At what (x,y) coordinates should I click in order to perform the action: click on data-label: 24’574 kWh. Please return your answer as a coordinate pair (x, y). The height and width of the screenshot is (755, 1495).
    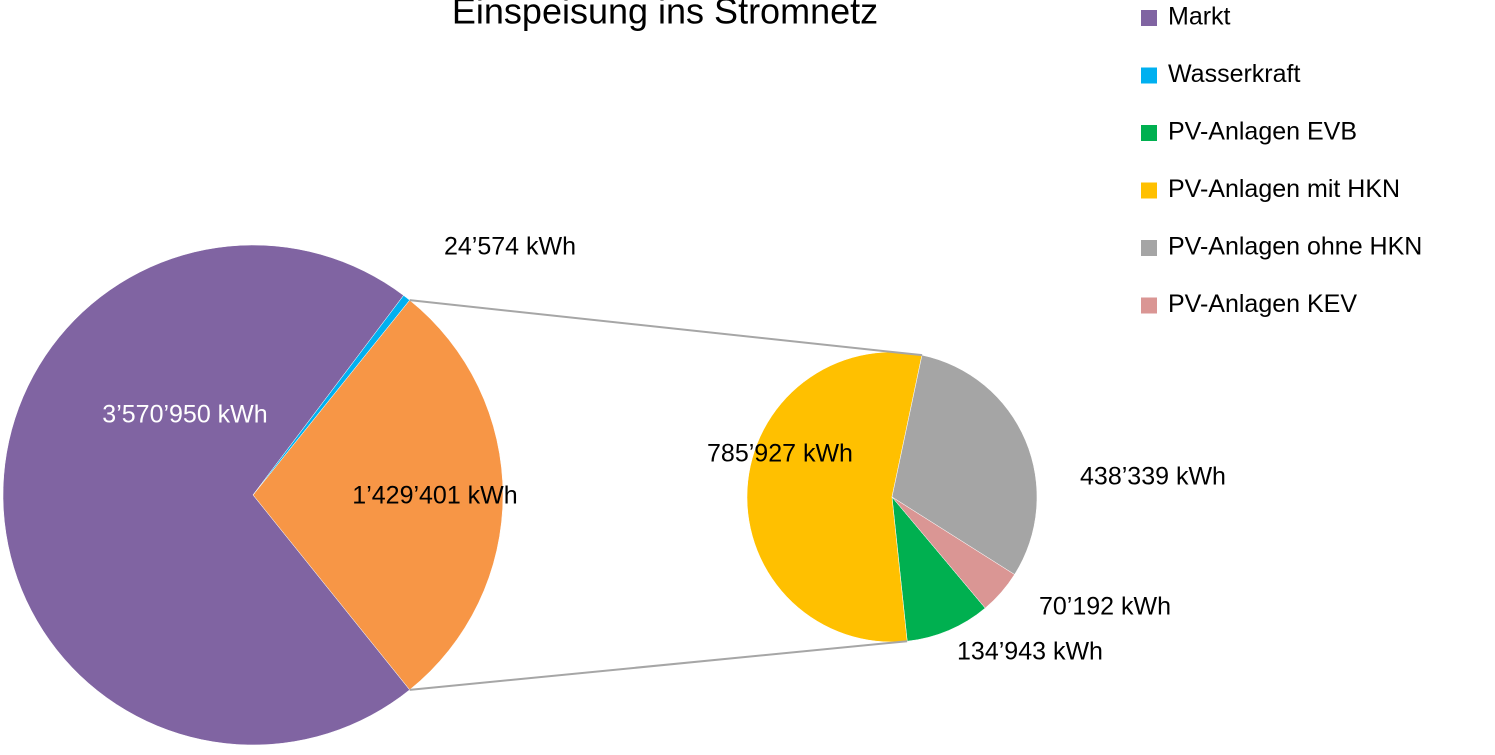
    Looking at the image, I should click on (510, 247).